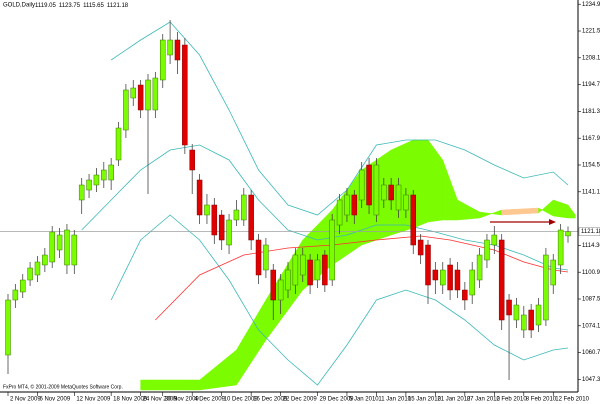  What do you see at coordinates (336, 400) in the screenshot?
I see `x-tick-label: 29 Dec 2009` at bounding box center [336, 400].